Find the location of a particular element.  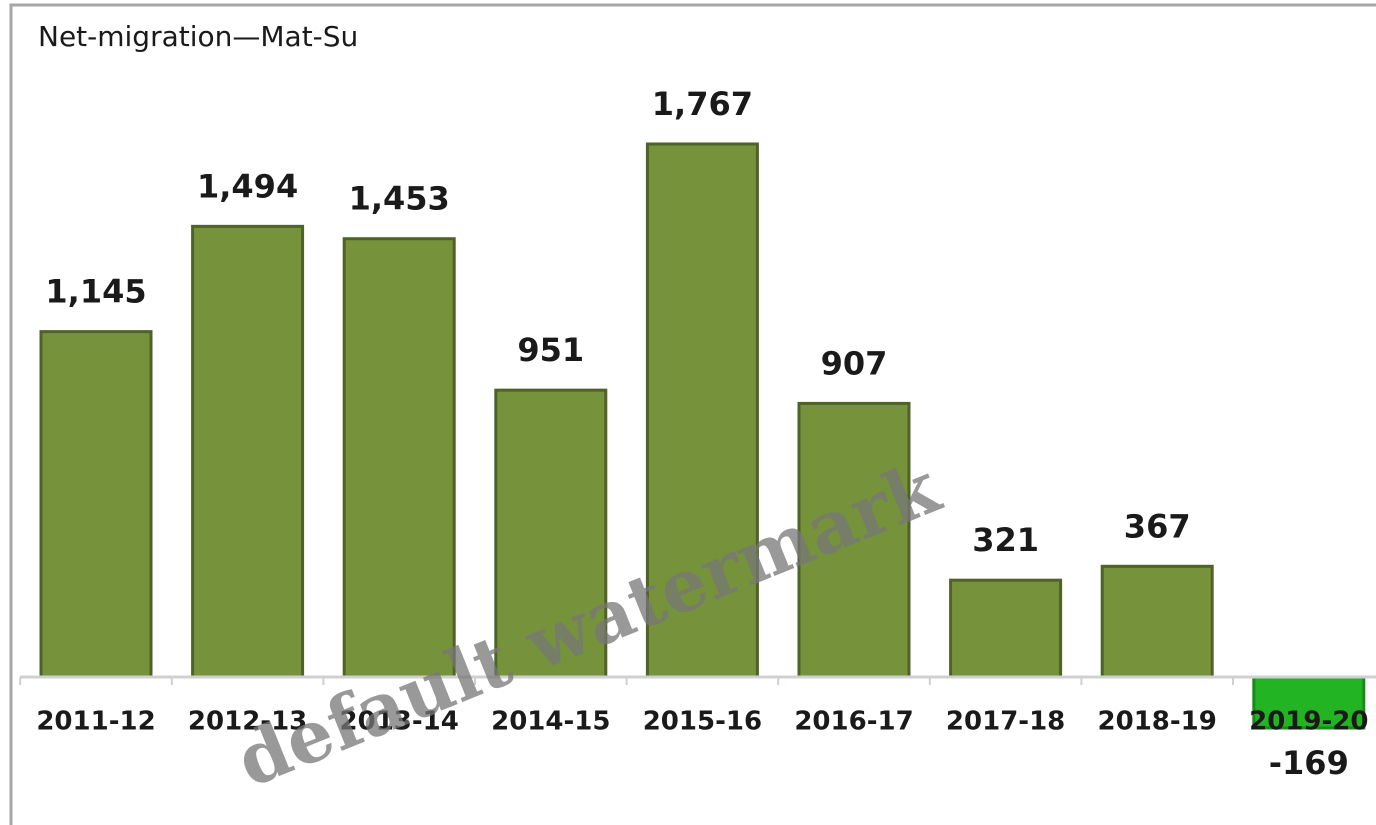

x-tick-label: 2013-14 is located at coordinates (399, 722).